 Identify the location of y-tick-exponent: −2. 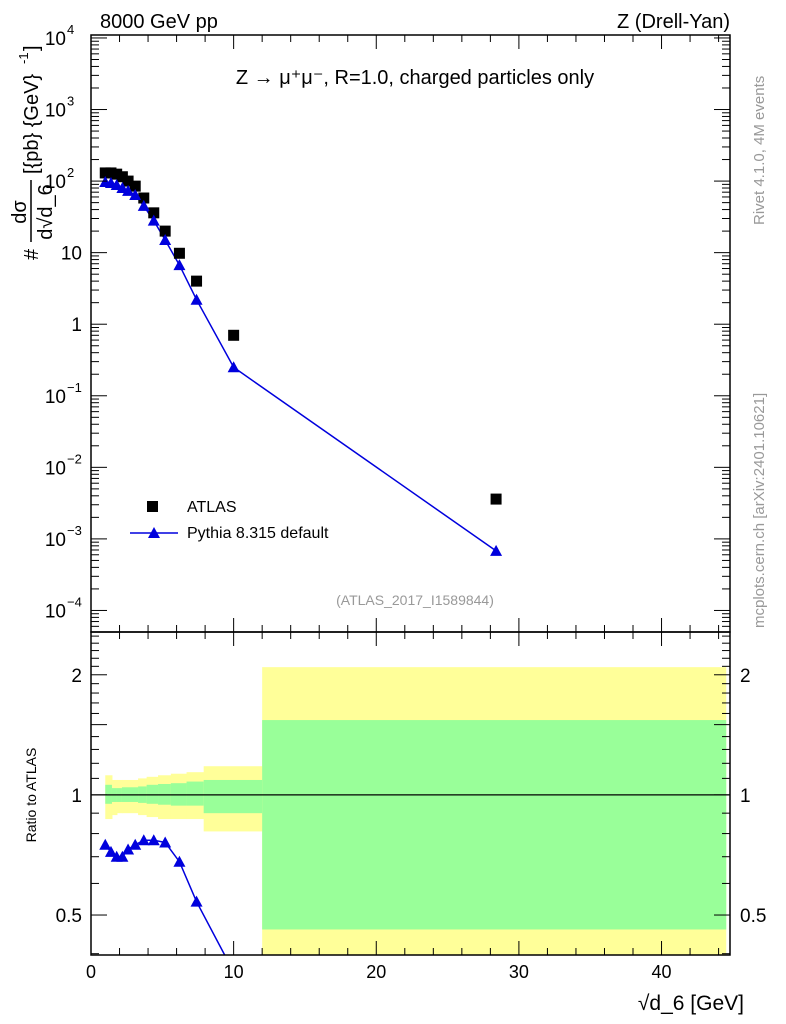
(74, 458).